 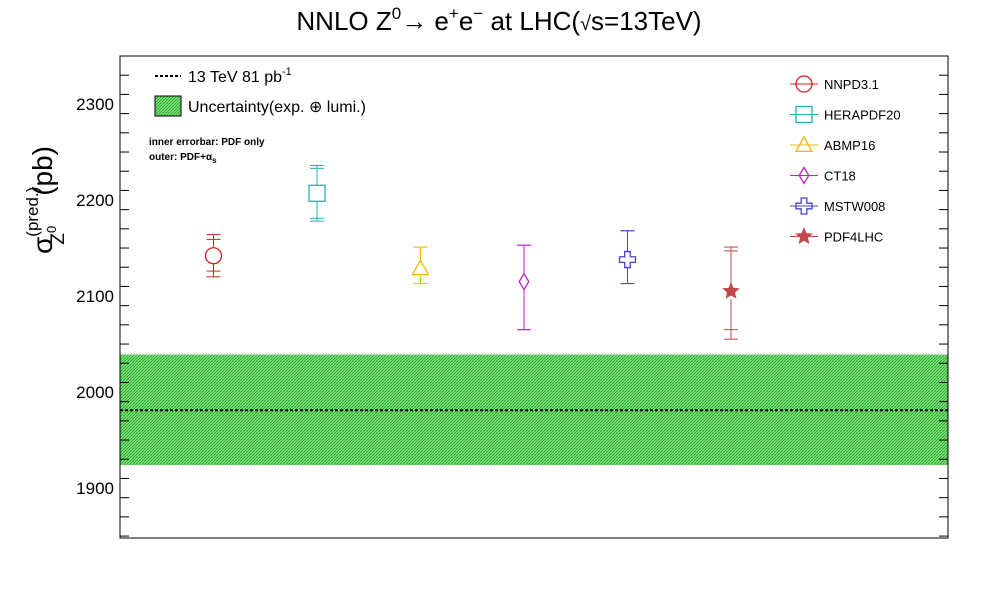 I want to click on legend-label-nnpd3-1: NNPD3.1, so click(x=851, y=84).